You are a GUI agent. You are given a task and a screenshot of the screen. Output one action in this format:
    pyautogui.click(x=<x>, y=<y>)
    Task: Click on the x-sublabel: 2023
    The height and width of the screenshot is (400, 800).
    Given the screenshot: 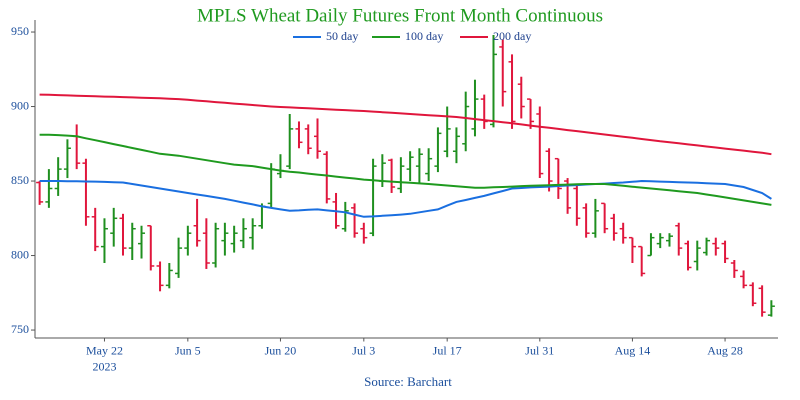 What is the action you would take?
    pyautogui.click(x=104, y=366)
    